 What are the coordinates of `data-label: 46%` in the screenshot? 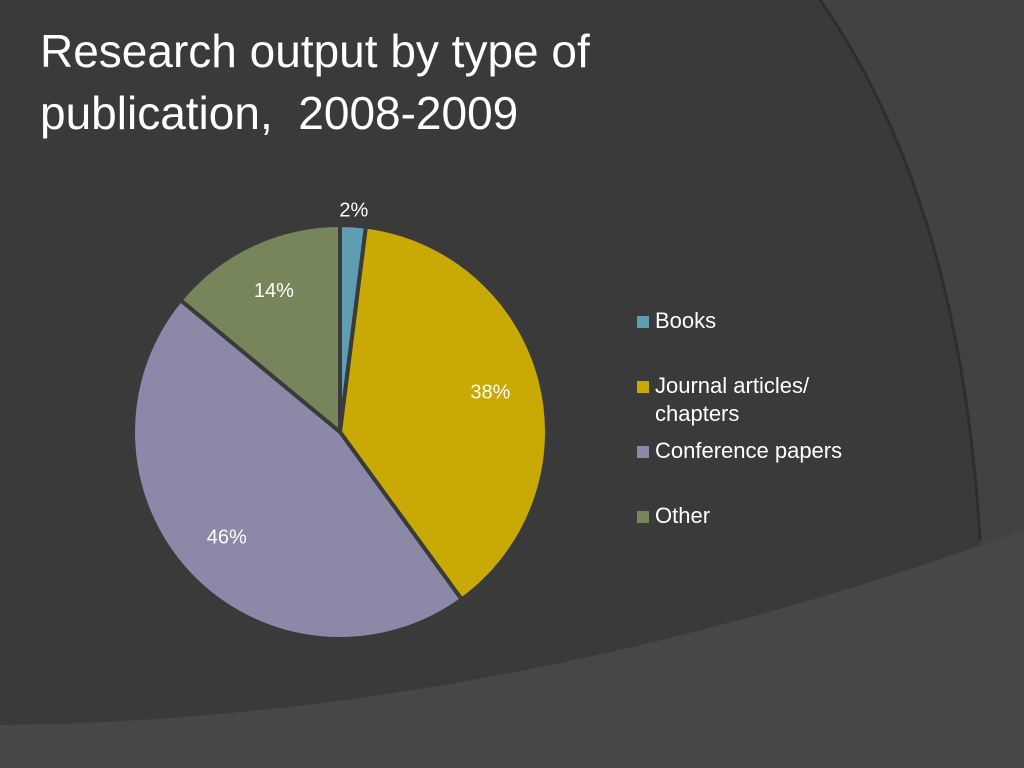 It's located at (227, 538).